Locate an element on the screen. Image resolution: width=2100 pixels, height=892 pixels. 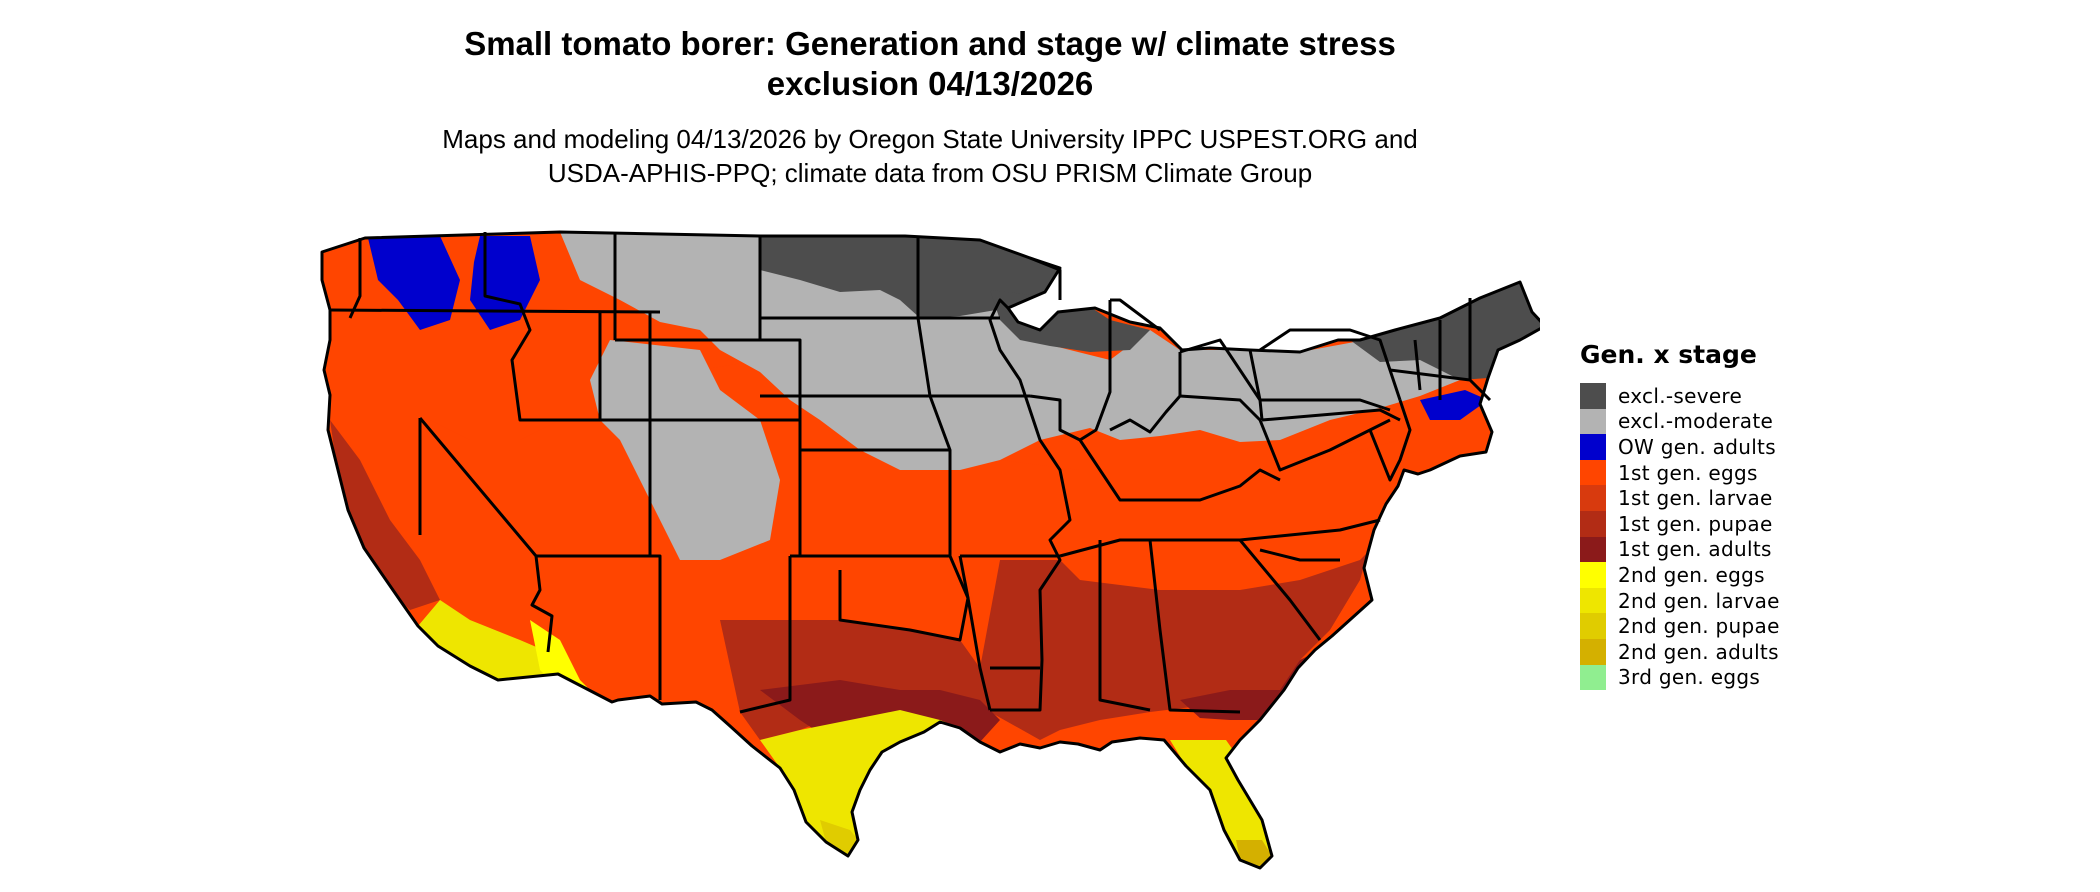
legend-label: excl.-severe is located at coordinates (1680, 395).